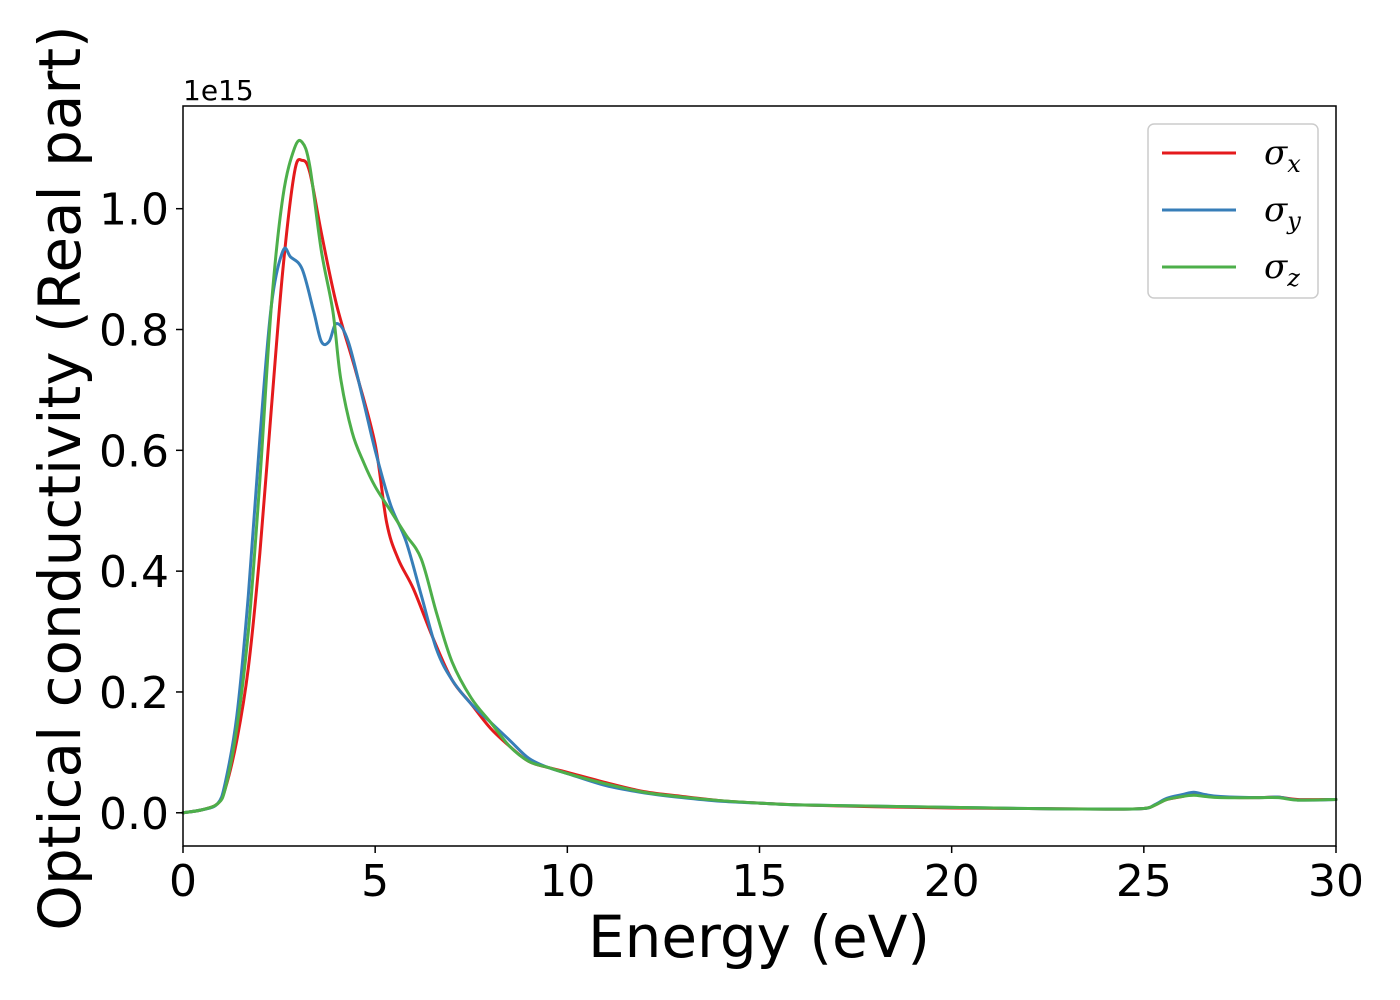  I want to click on y-tick-label: 0.4, so click(134, 572).